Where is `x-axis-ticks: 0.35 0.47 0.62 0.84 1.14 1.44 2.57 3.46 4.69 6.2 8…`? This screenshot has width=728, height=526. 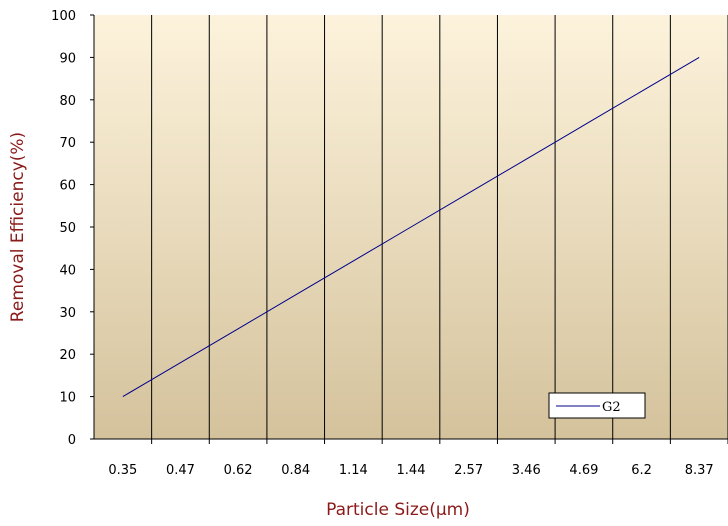
x-axis-ticks: 0.35 0.47 0.62 0.84 1.14 1.44 2.57 3.46 4.69 6.2 8… is located at coordinates (418, 458).